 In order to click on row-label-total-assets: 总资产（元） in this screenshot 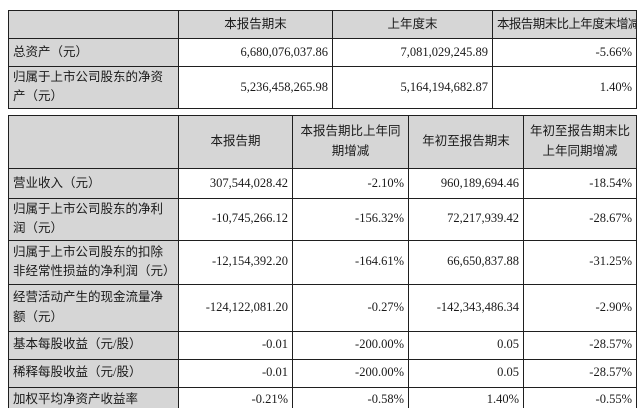, I will do `click(93, 52)`.